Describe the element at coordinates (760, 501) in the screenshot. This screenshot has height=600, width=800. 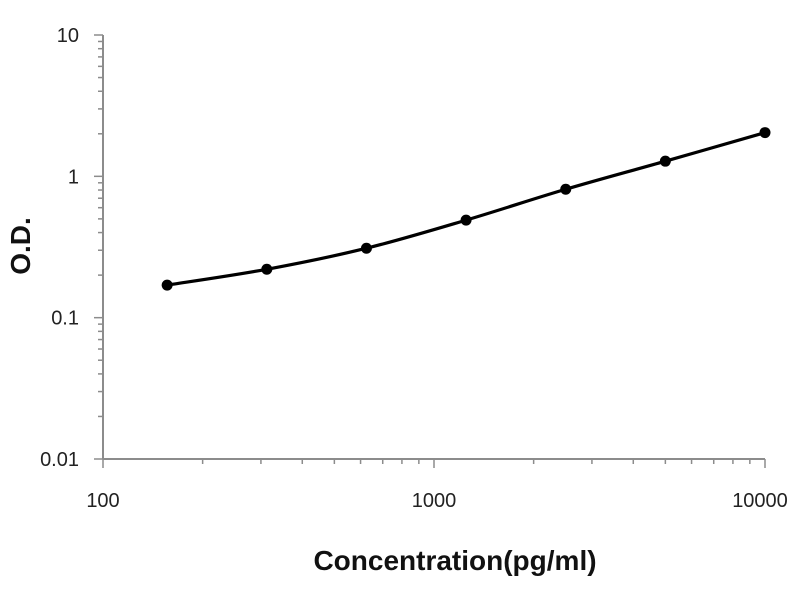
I see `x-tick-label: 10000` at that location.